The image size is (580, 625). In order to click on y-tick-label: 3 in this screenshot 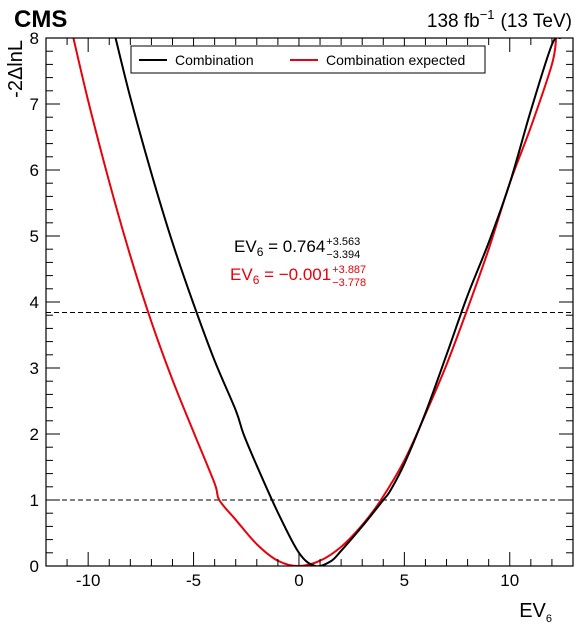, I will do `click(34, 368)`.